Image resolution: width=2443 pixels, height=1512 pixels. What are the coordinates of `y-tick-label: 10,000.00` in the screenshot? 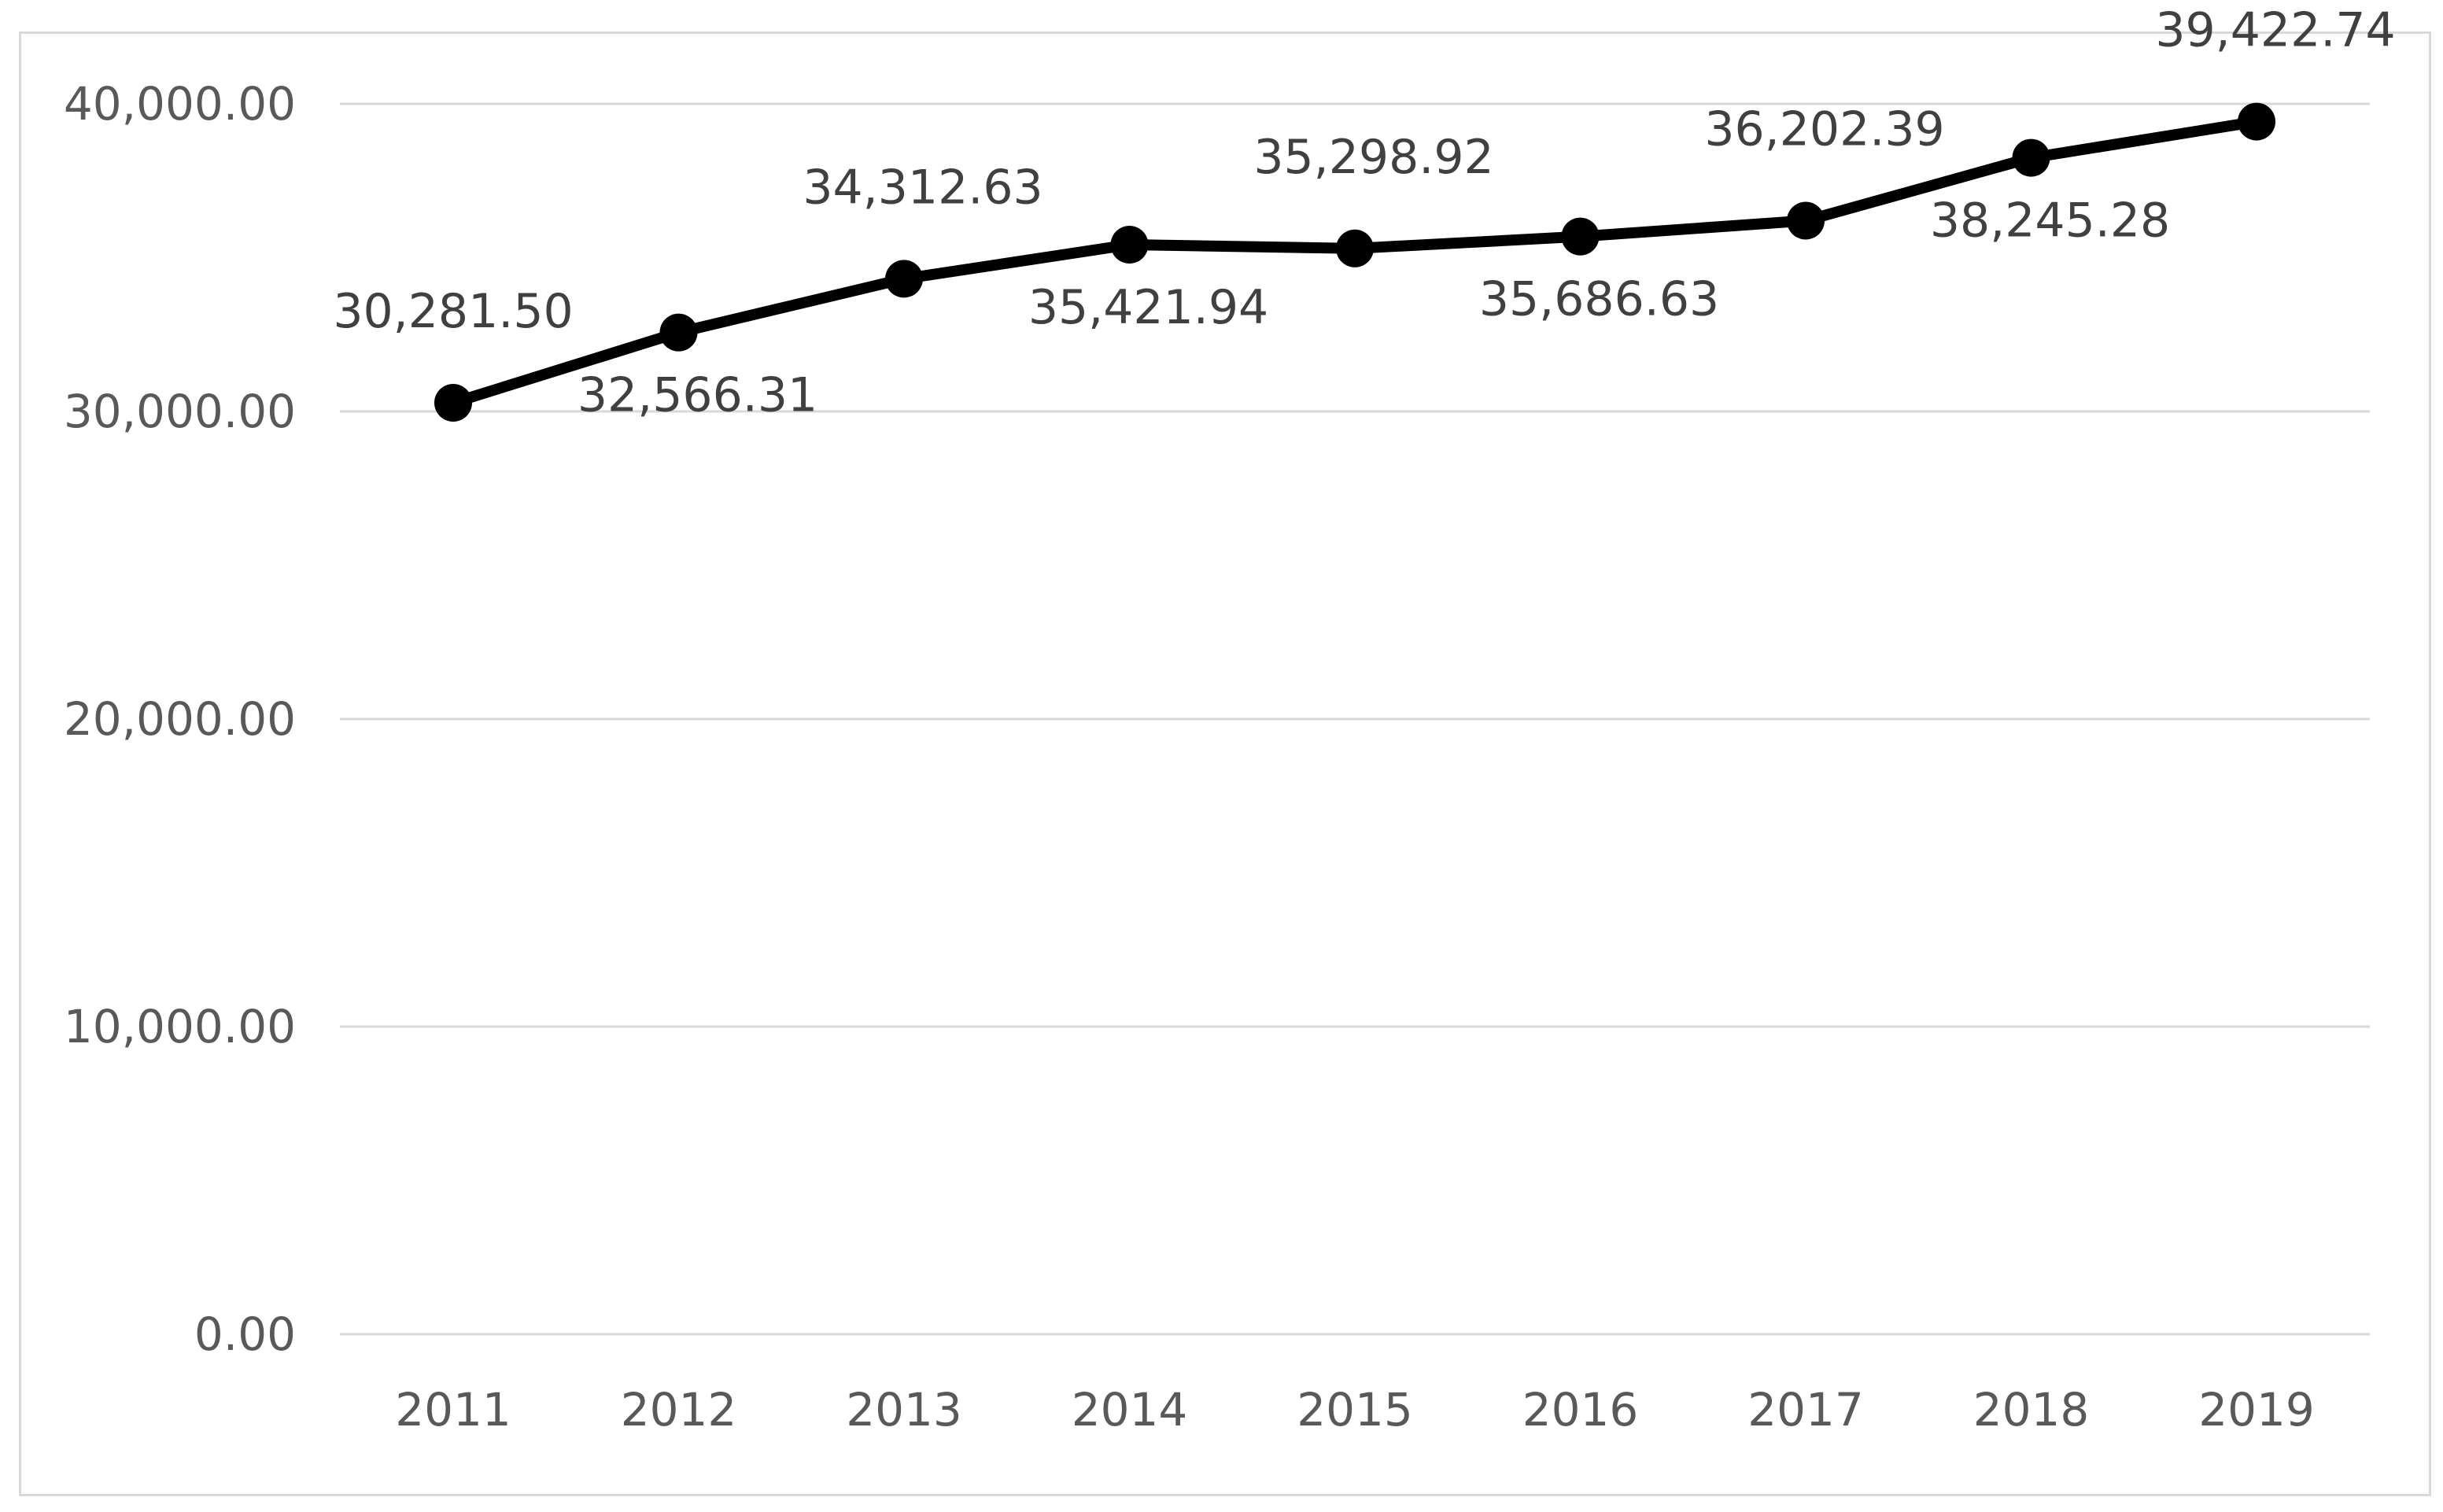 It's located at (180, 1026).